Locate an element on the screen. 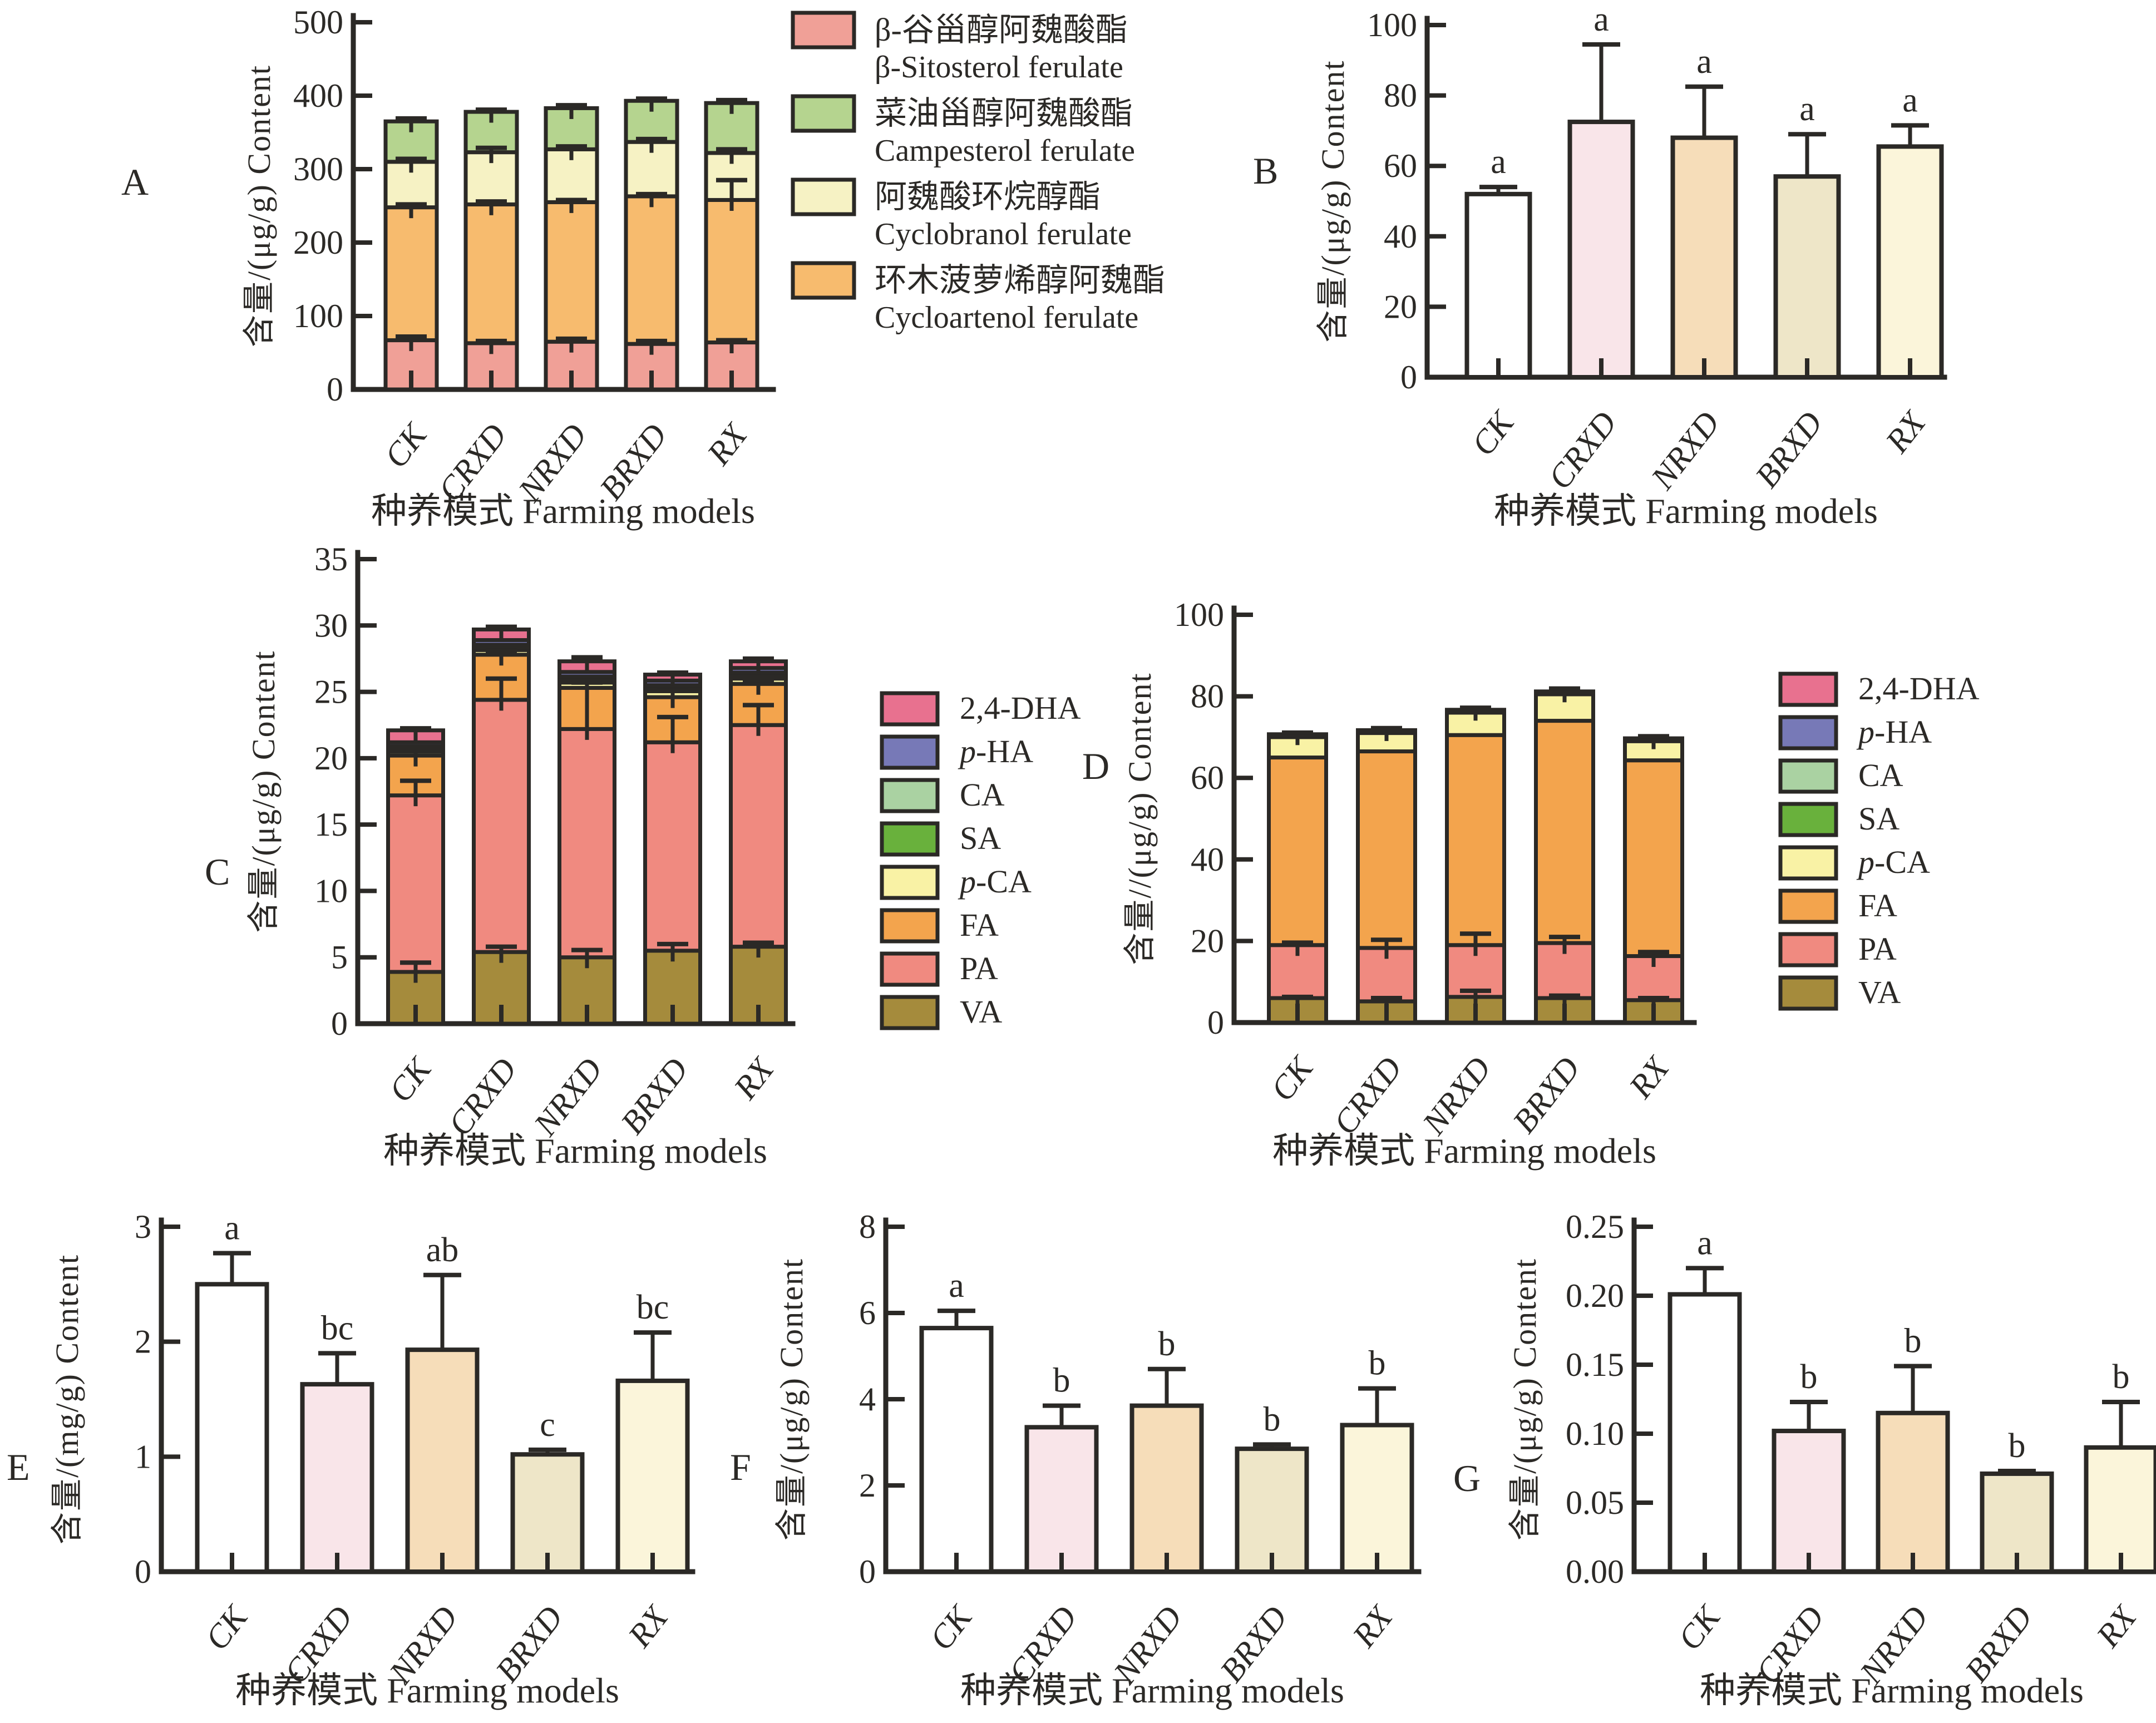  panel-letter-F: F is located at coordinates (740, 1467).